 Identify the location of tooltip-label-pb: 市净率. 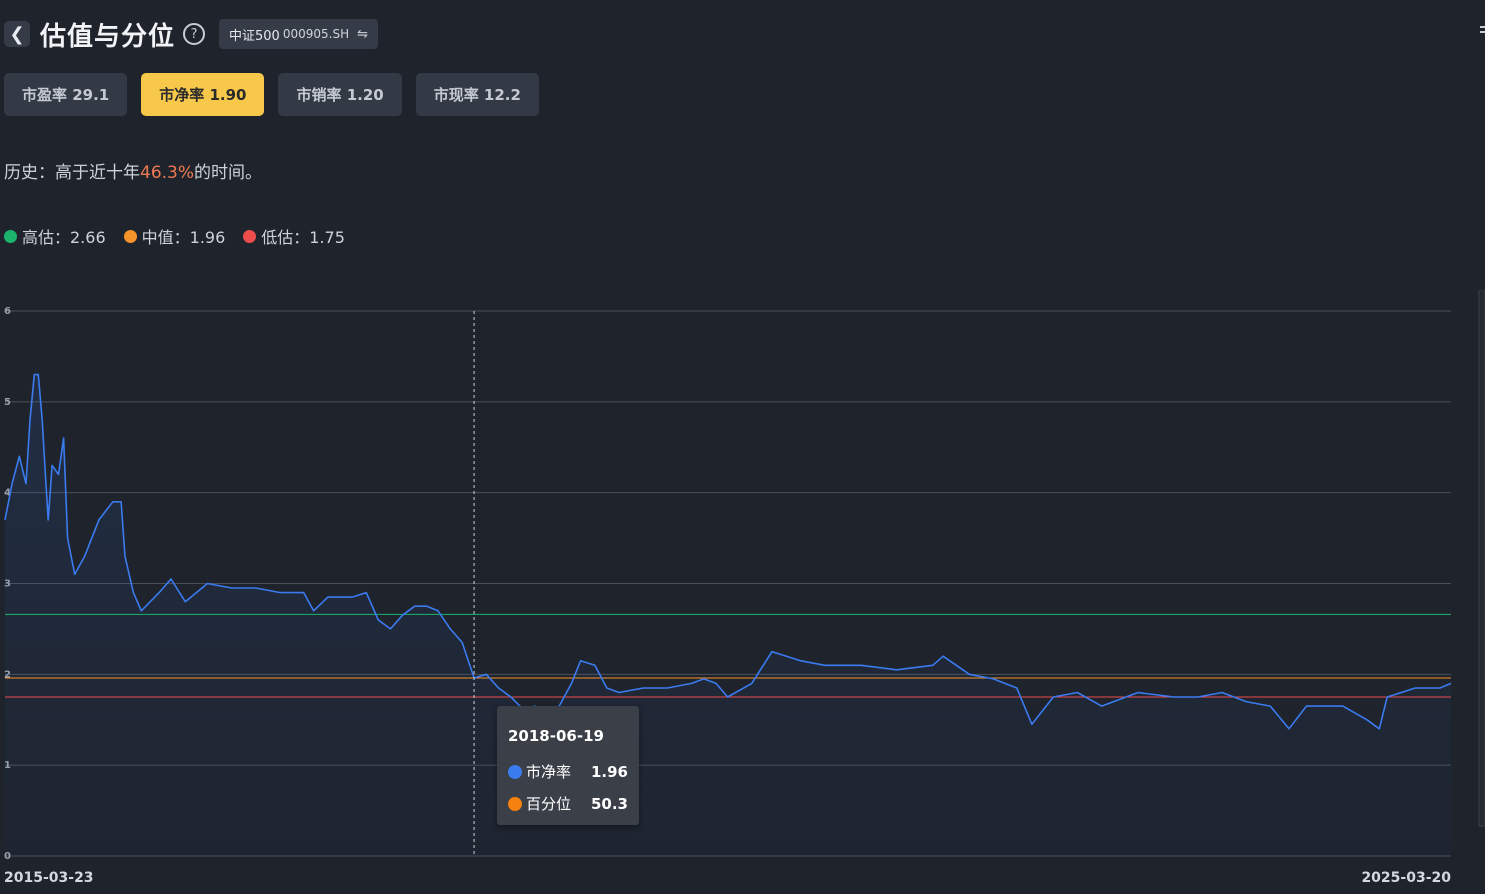
(549, 772).